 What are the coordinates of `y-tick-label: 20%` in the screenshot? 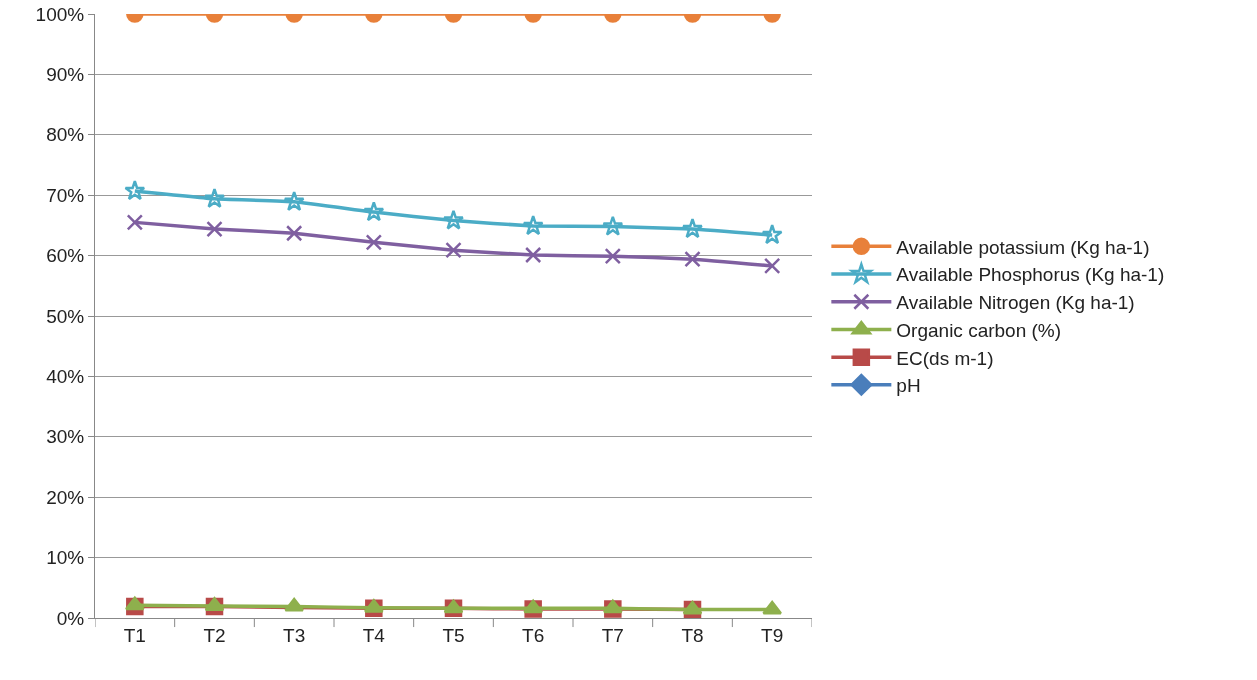 It's located at (65, 497).